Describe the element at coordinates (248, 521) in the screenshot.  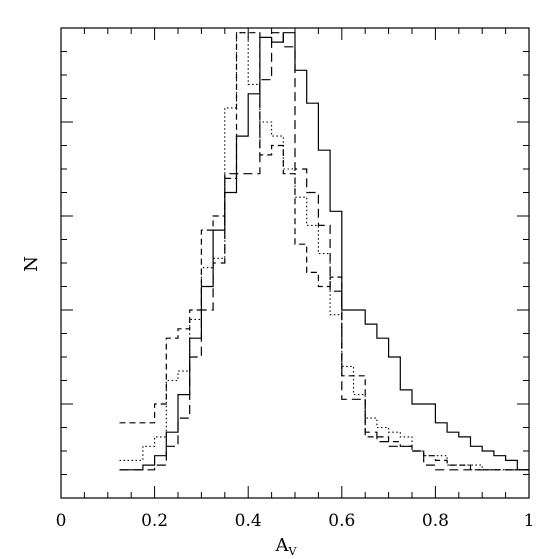
I see `x-tick-label: 0.4` at that location.